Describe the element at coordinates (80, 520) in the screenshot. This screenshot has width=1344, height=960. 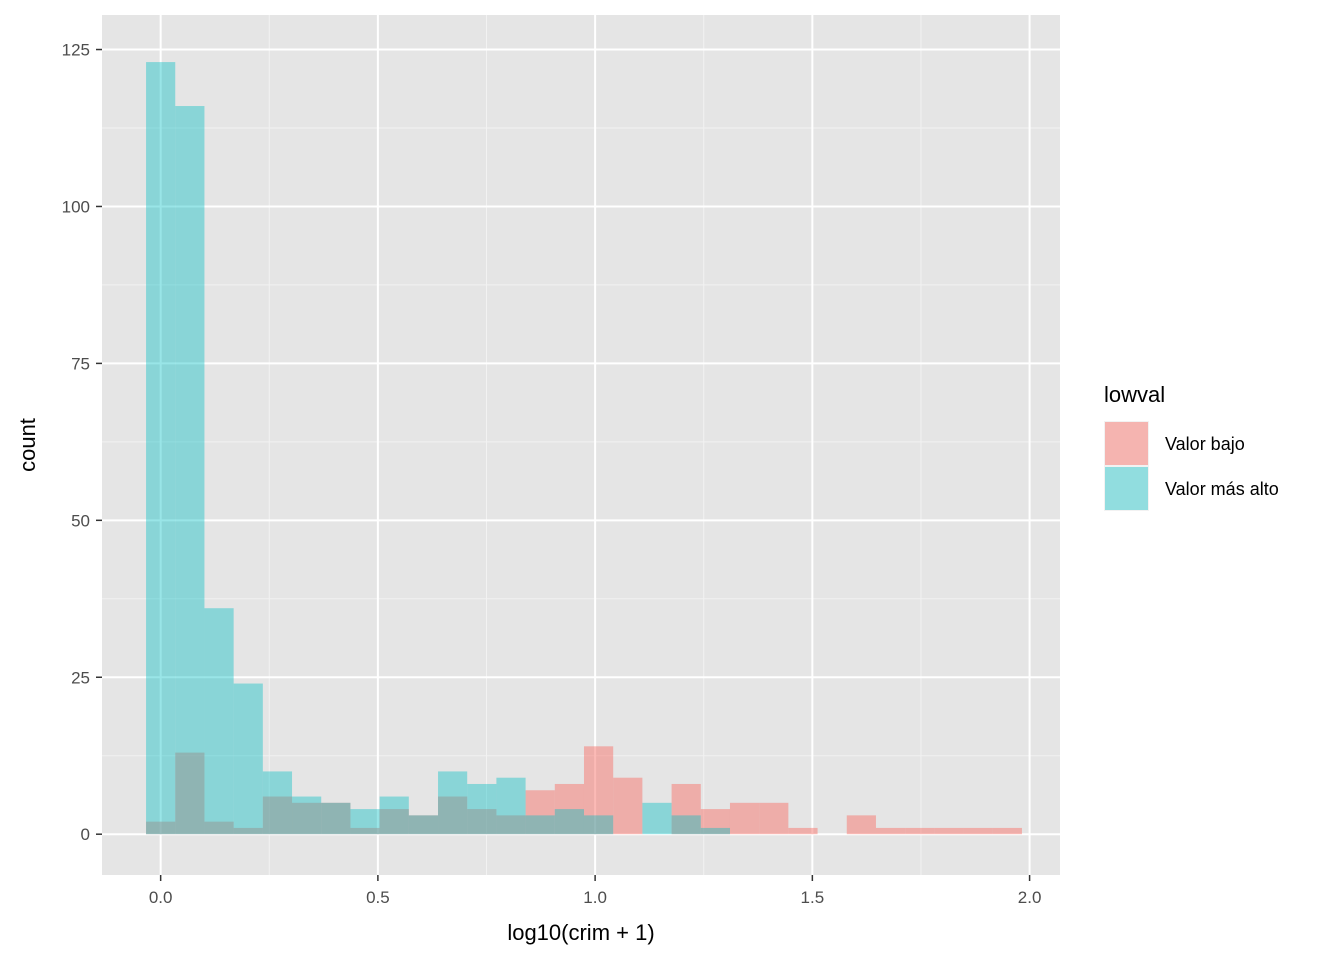
I see `y-tick-label: 50` at that location.